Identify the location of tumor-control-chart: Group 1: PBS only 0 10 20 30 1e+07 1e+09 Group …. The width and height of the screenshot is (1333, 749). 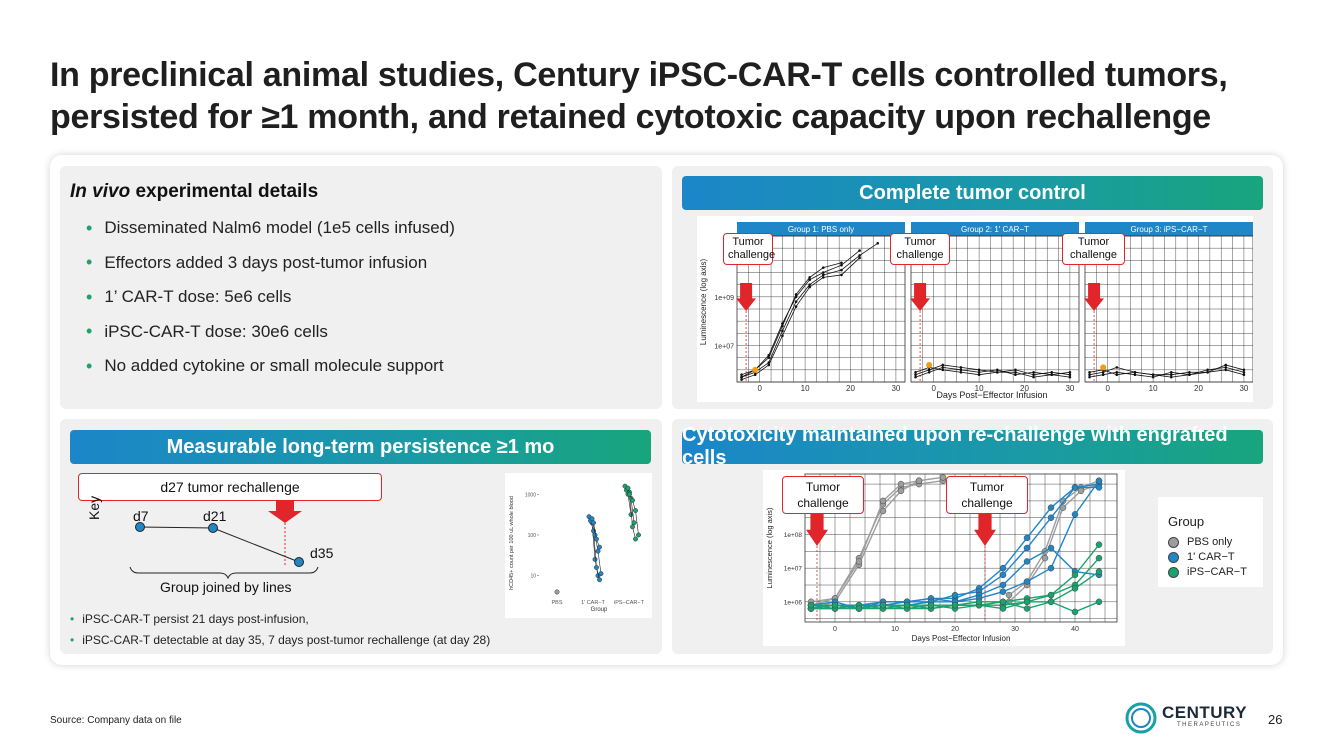
(975, 309).